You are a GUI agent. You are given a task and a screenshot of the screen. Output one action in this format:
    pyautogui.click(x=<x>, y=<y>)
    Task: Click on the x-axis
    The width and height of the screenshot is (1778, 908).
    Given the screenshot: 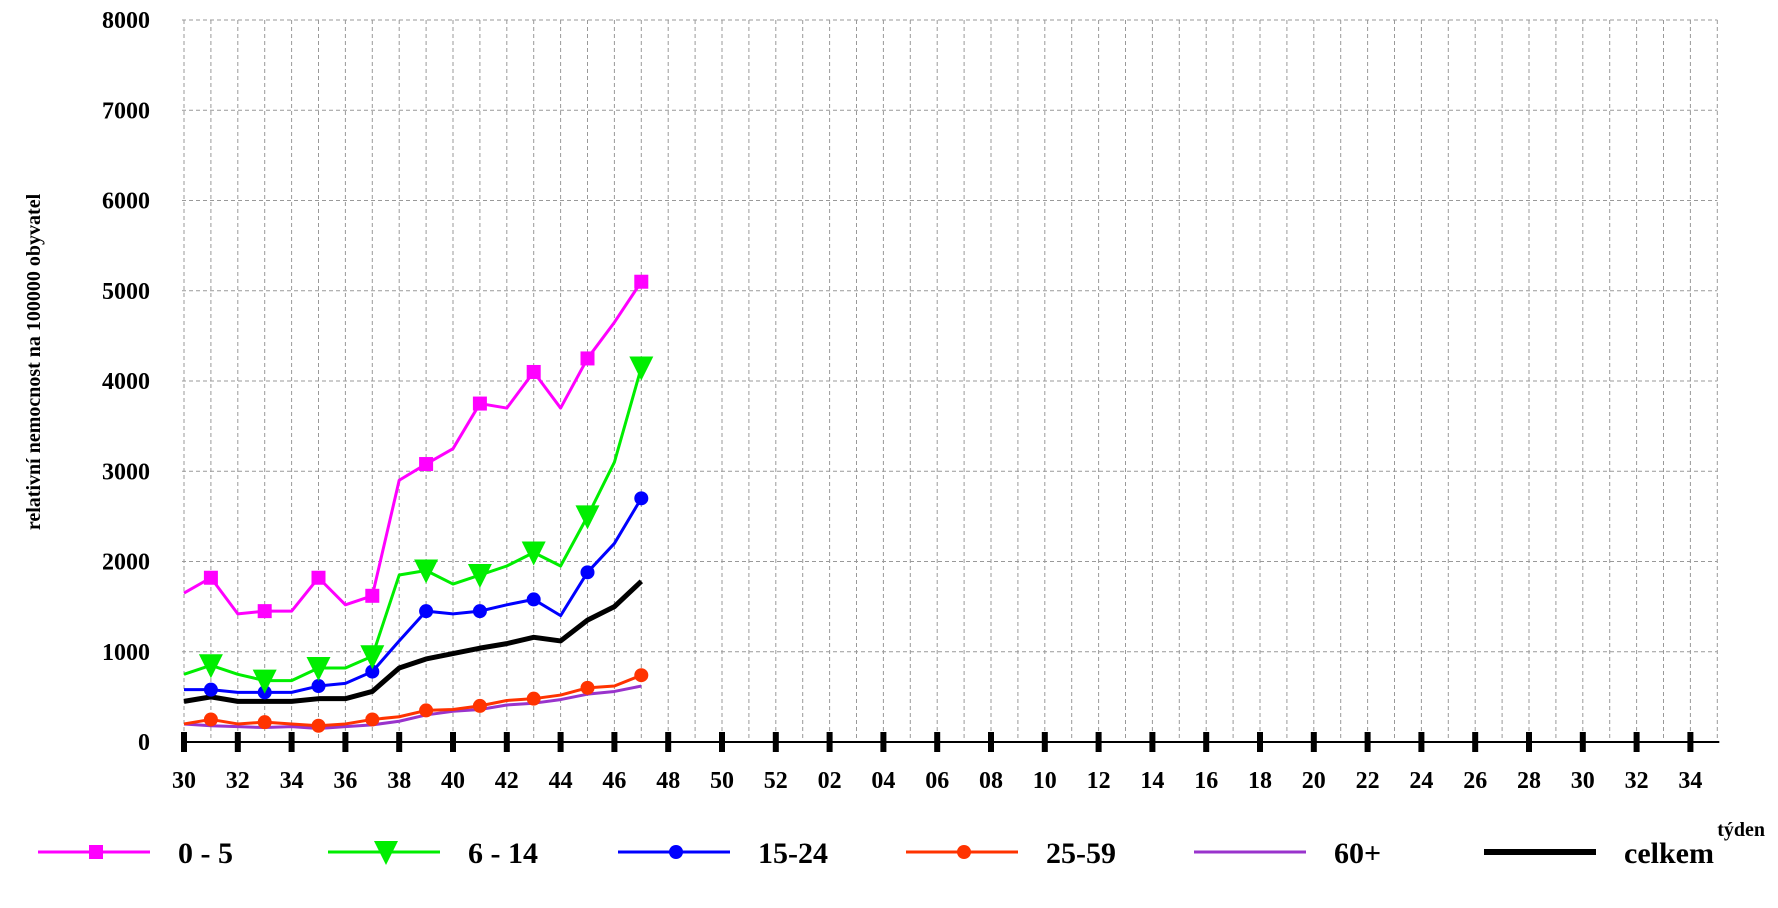 What is the action you would take?
    pyautogui.click(x=950, y=742)
    